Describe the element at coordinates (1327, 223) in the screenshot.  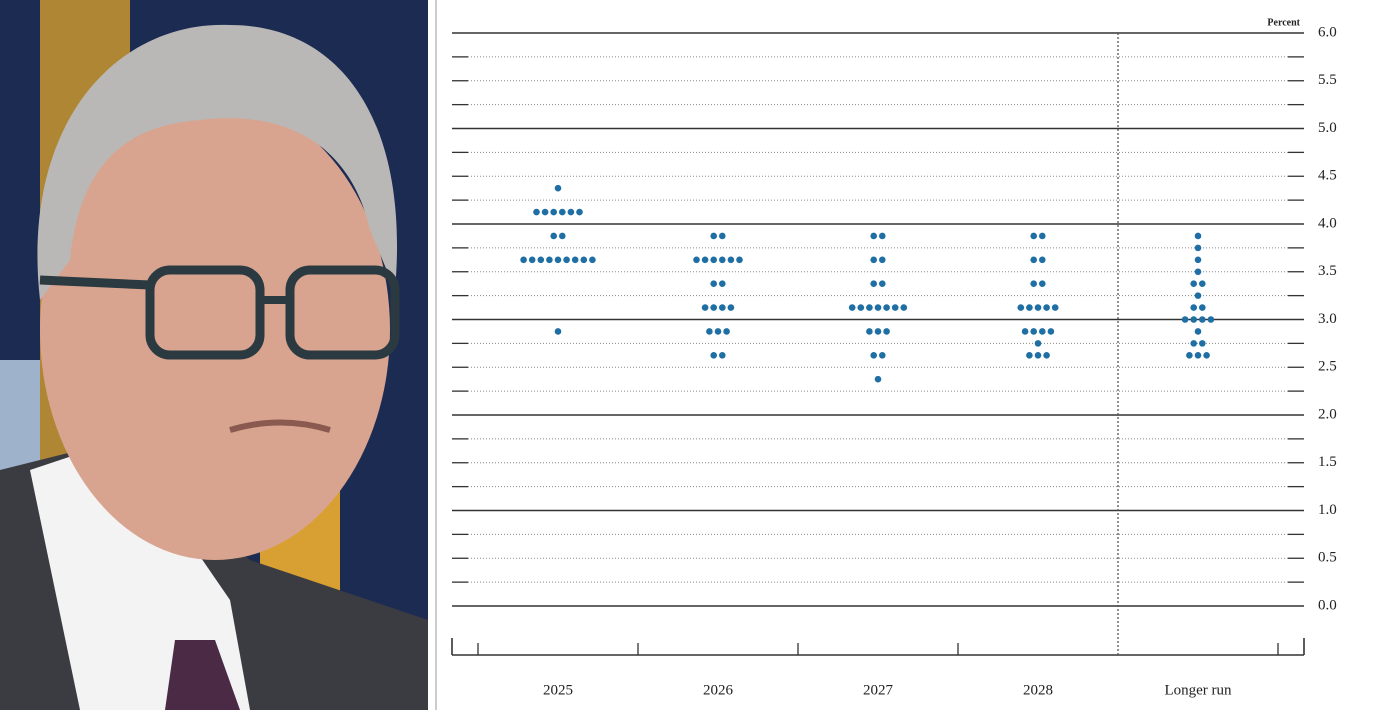
I see `y-tick-label: 4.0` at that location.